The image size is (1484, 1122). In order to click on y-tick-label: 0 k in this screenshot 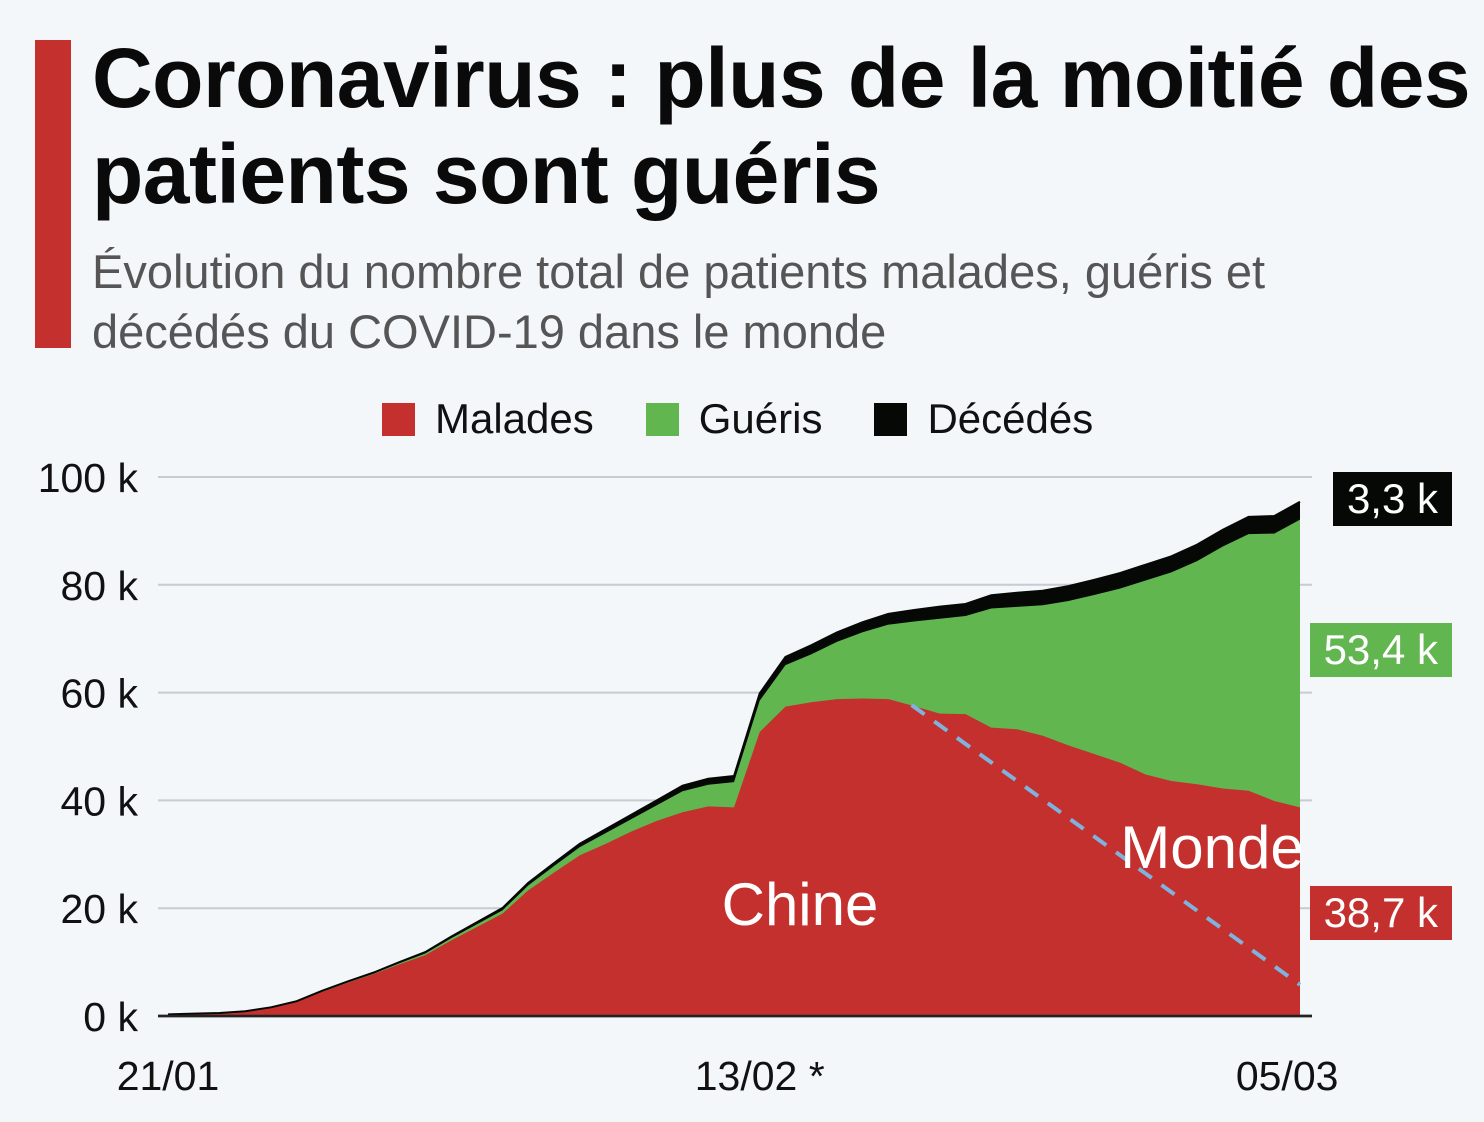, I will do `click(110, 1017)`.